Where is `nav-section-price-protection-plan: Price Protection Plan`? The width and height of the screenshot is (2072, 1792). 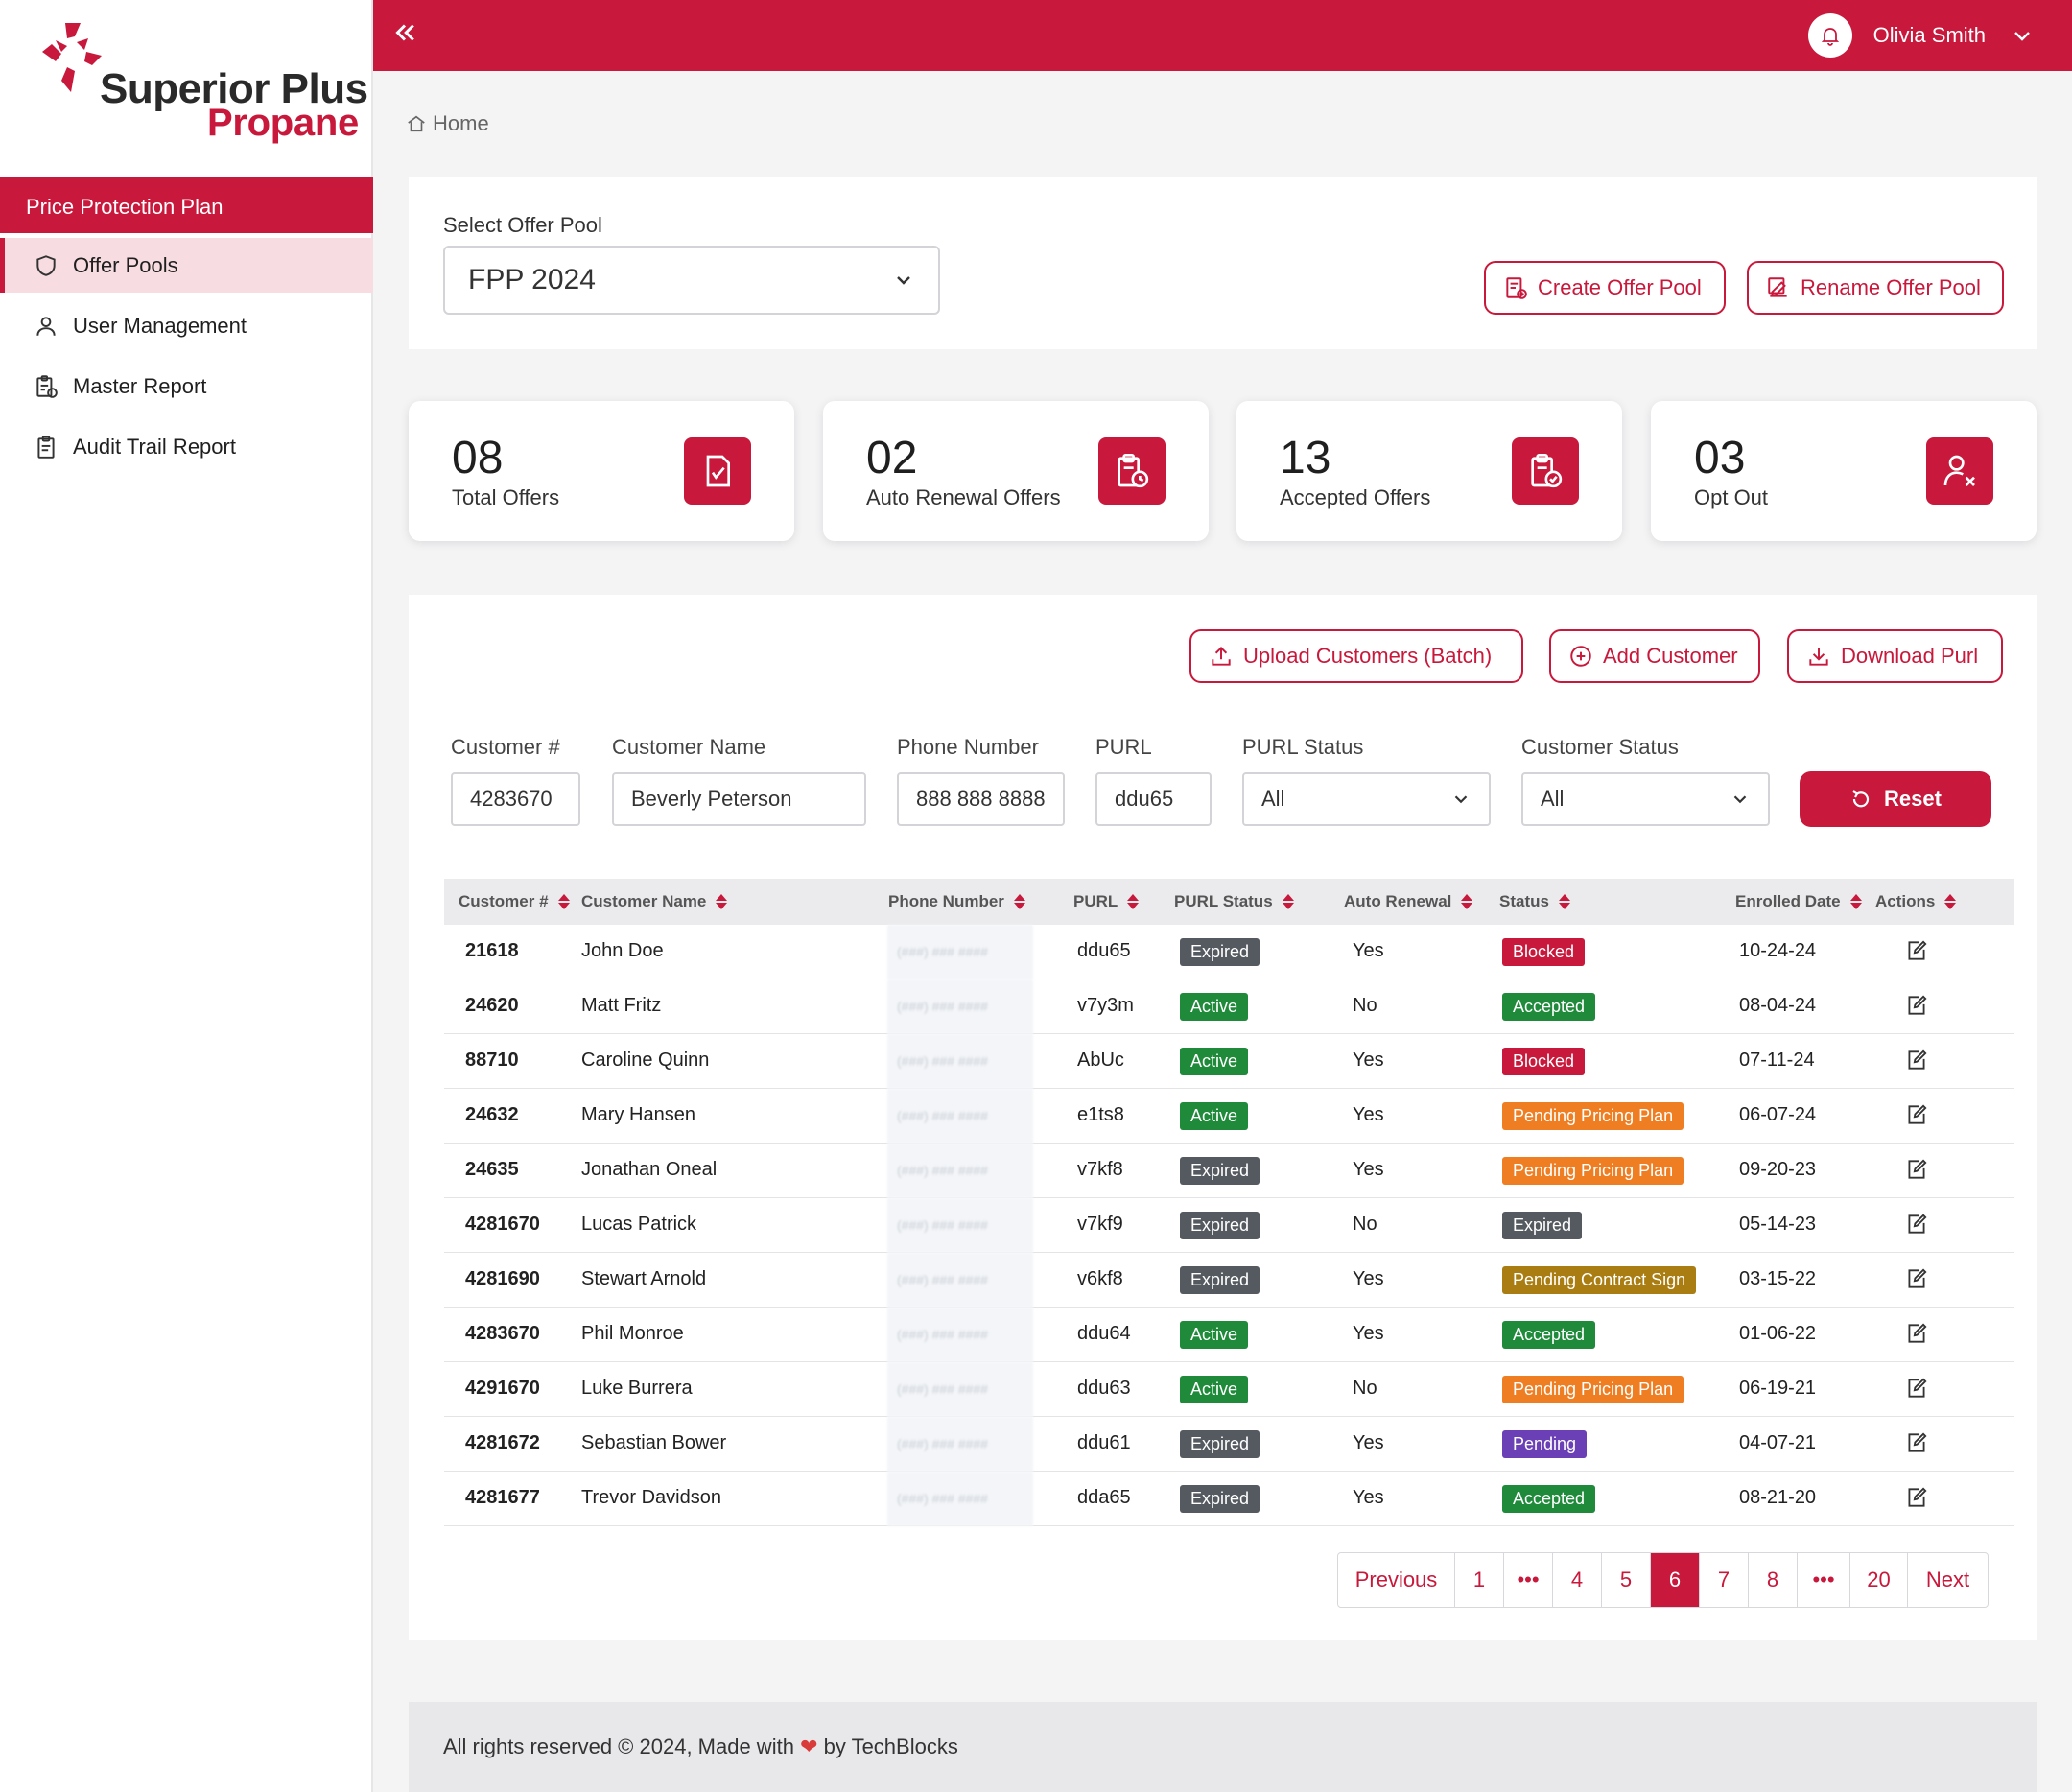 nav-section-price-protection-plan: Price Protection Plan is located at coordinates (186, 205).